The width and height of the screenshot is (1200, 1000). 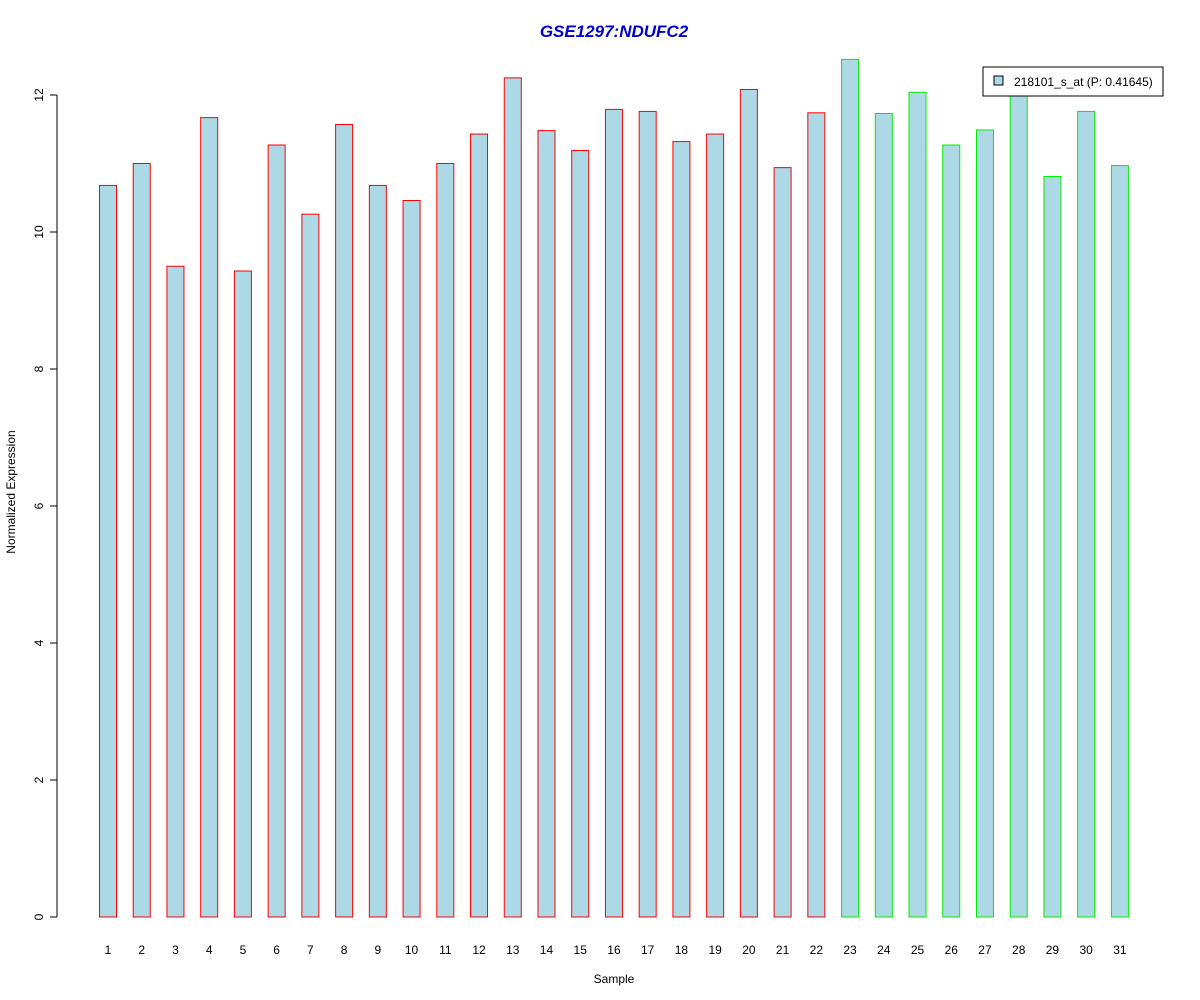 I want to click on x-tick-label: 5, so click(x=243, y=950).